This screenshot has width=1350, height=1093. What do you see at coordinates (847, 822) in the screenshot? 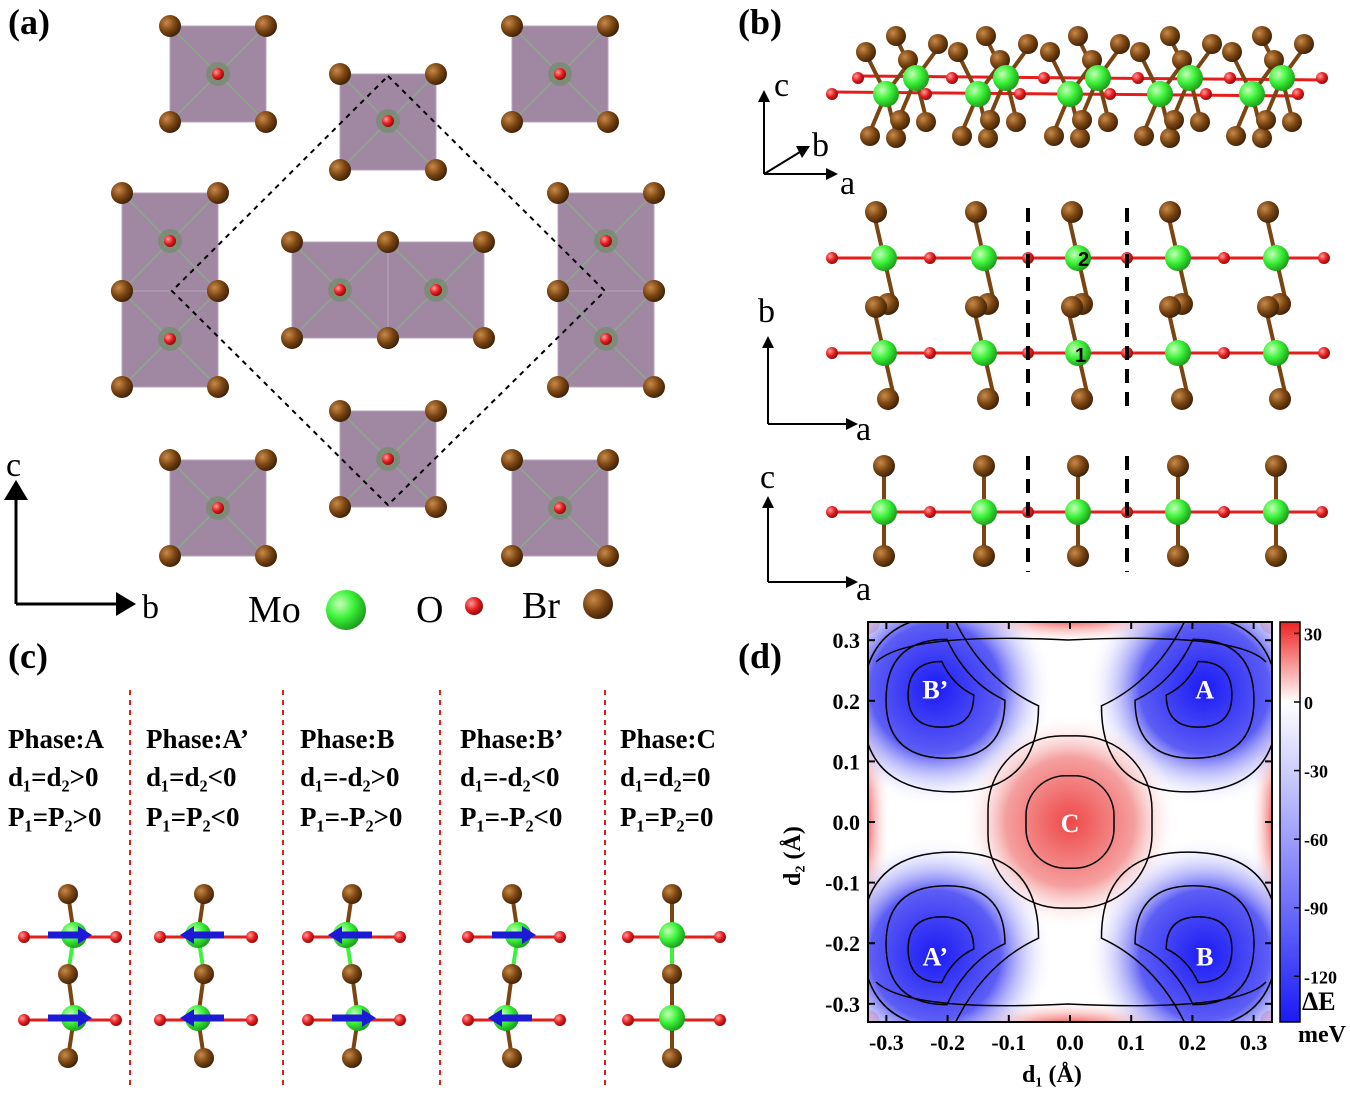
I see `y-tick-label: 0.0` at bounding box center [847, 822].